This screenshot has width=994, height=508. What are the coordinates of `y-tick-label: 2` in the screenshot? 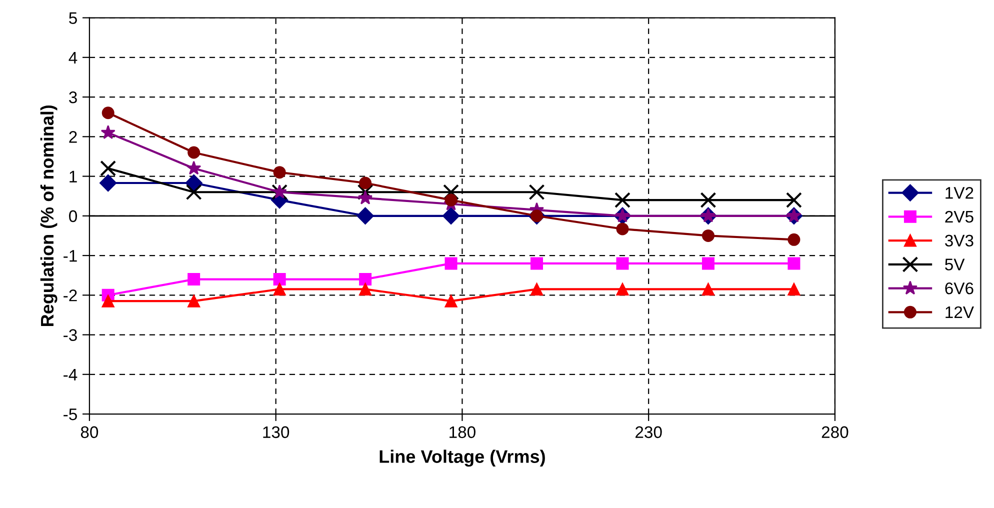 It's located at (73, 137).